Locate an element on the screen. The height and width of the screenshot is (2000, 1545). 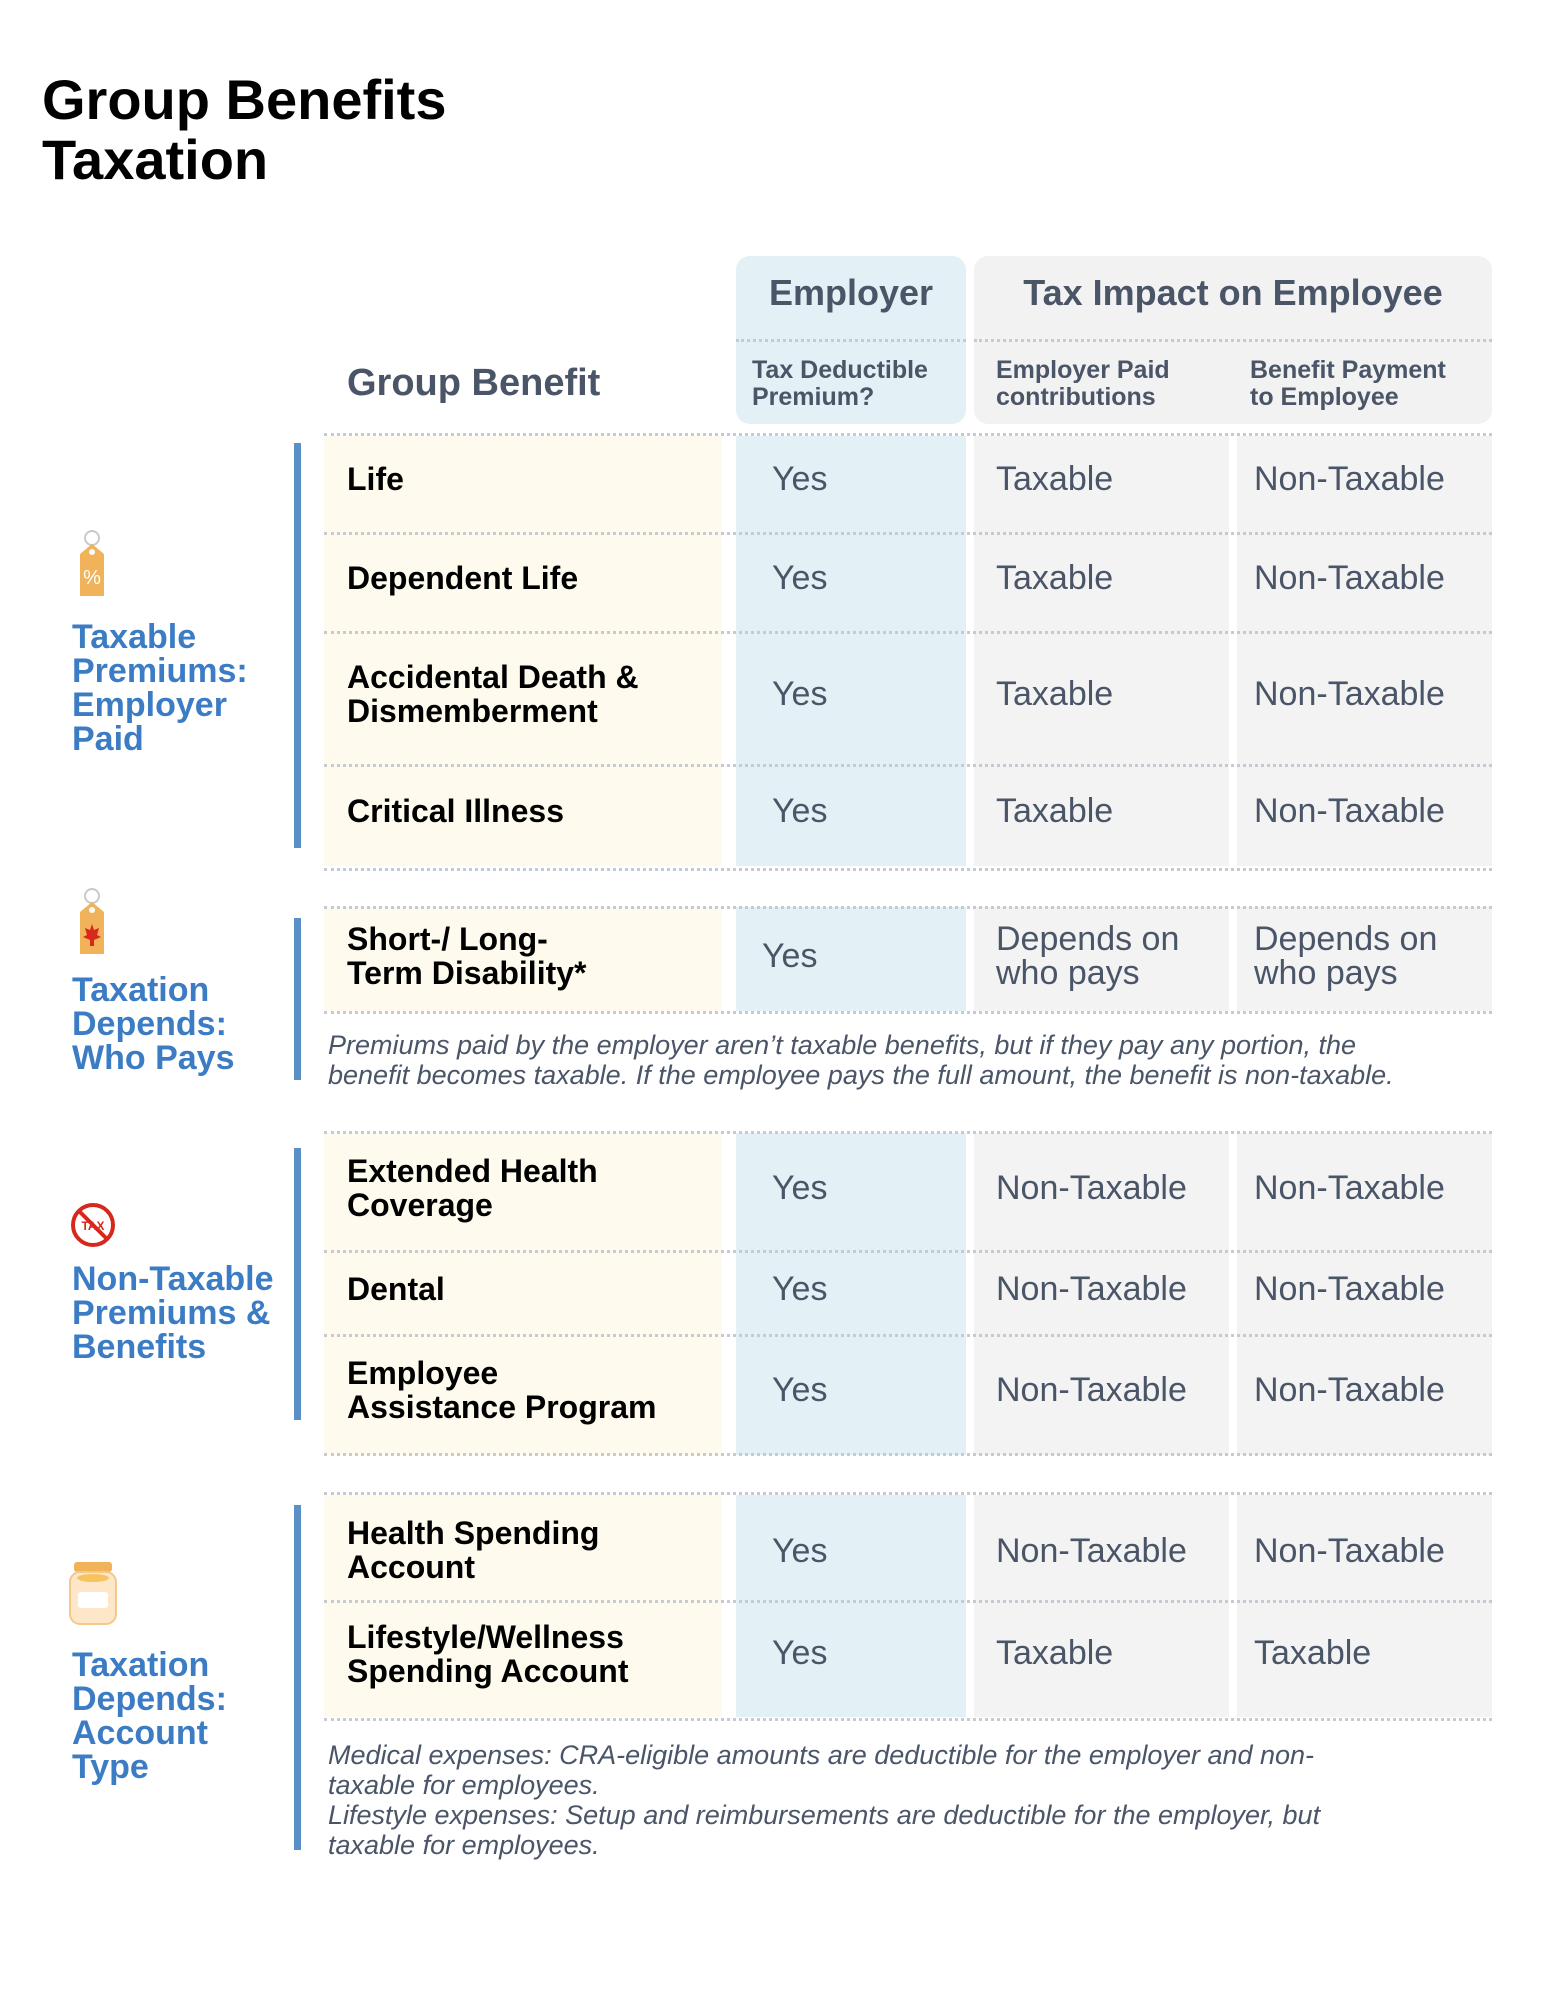
benefit-line: Coverage is located at coordinates (420, 1205).